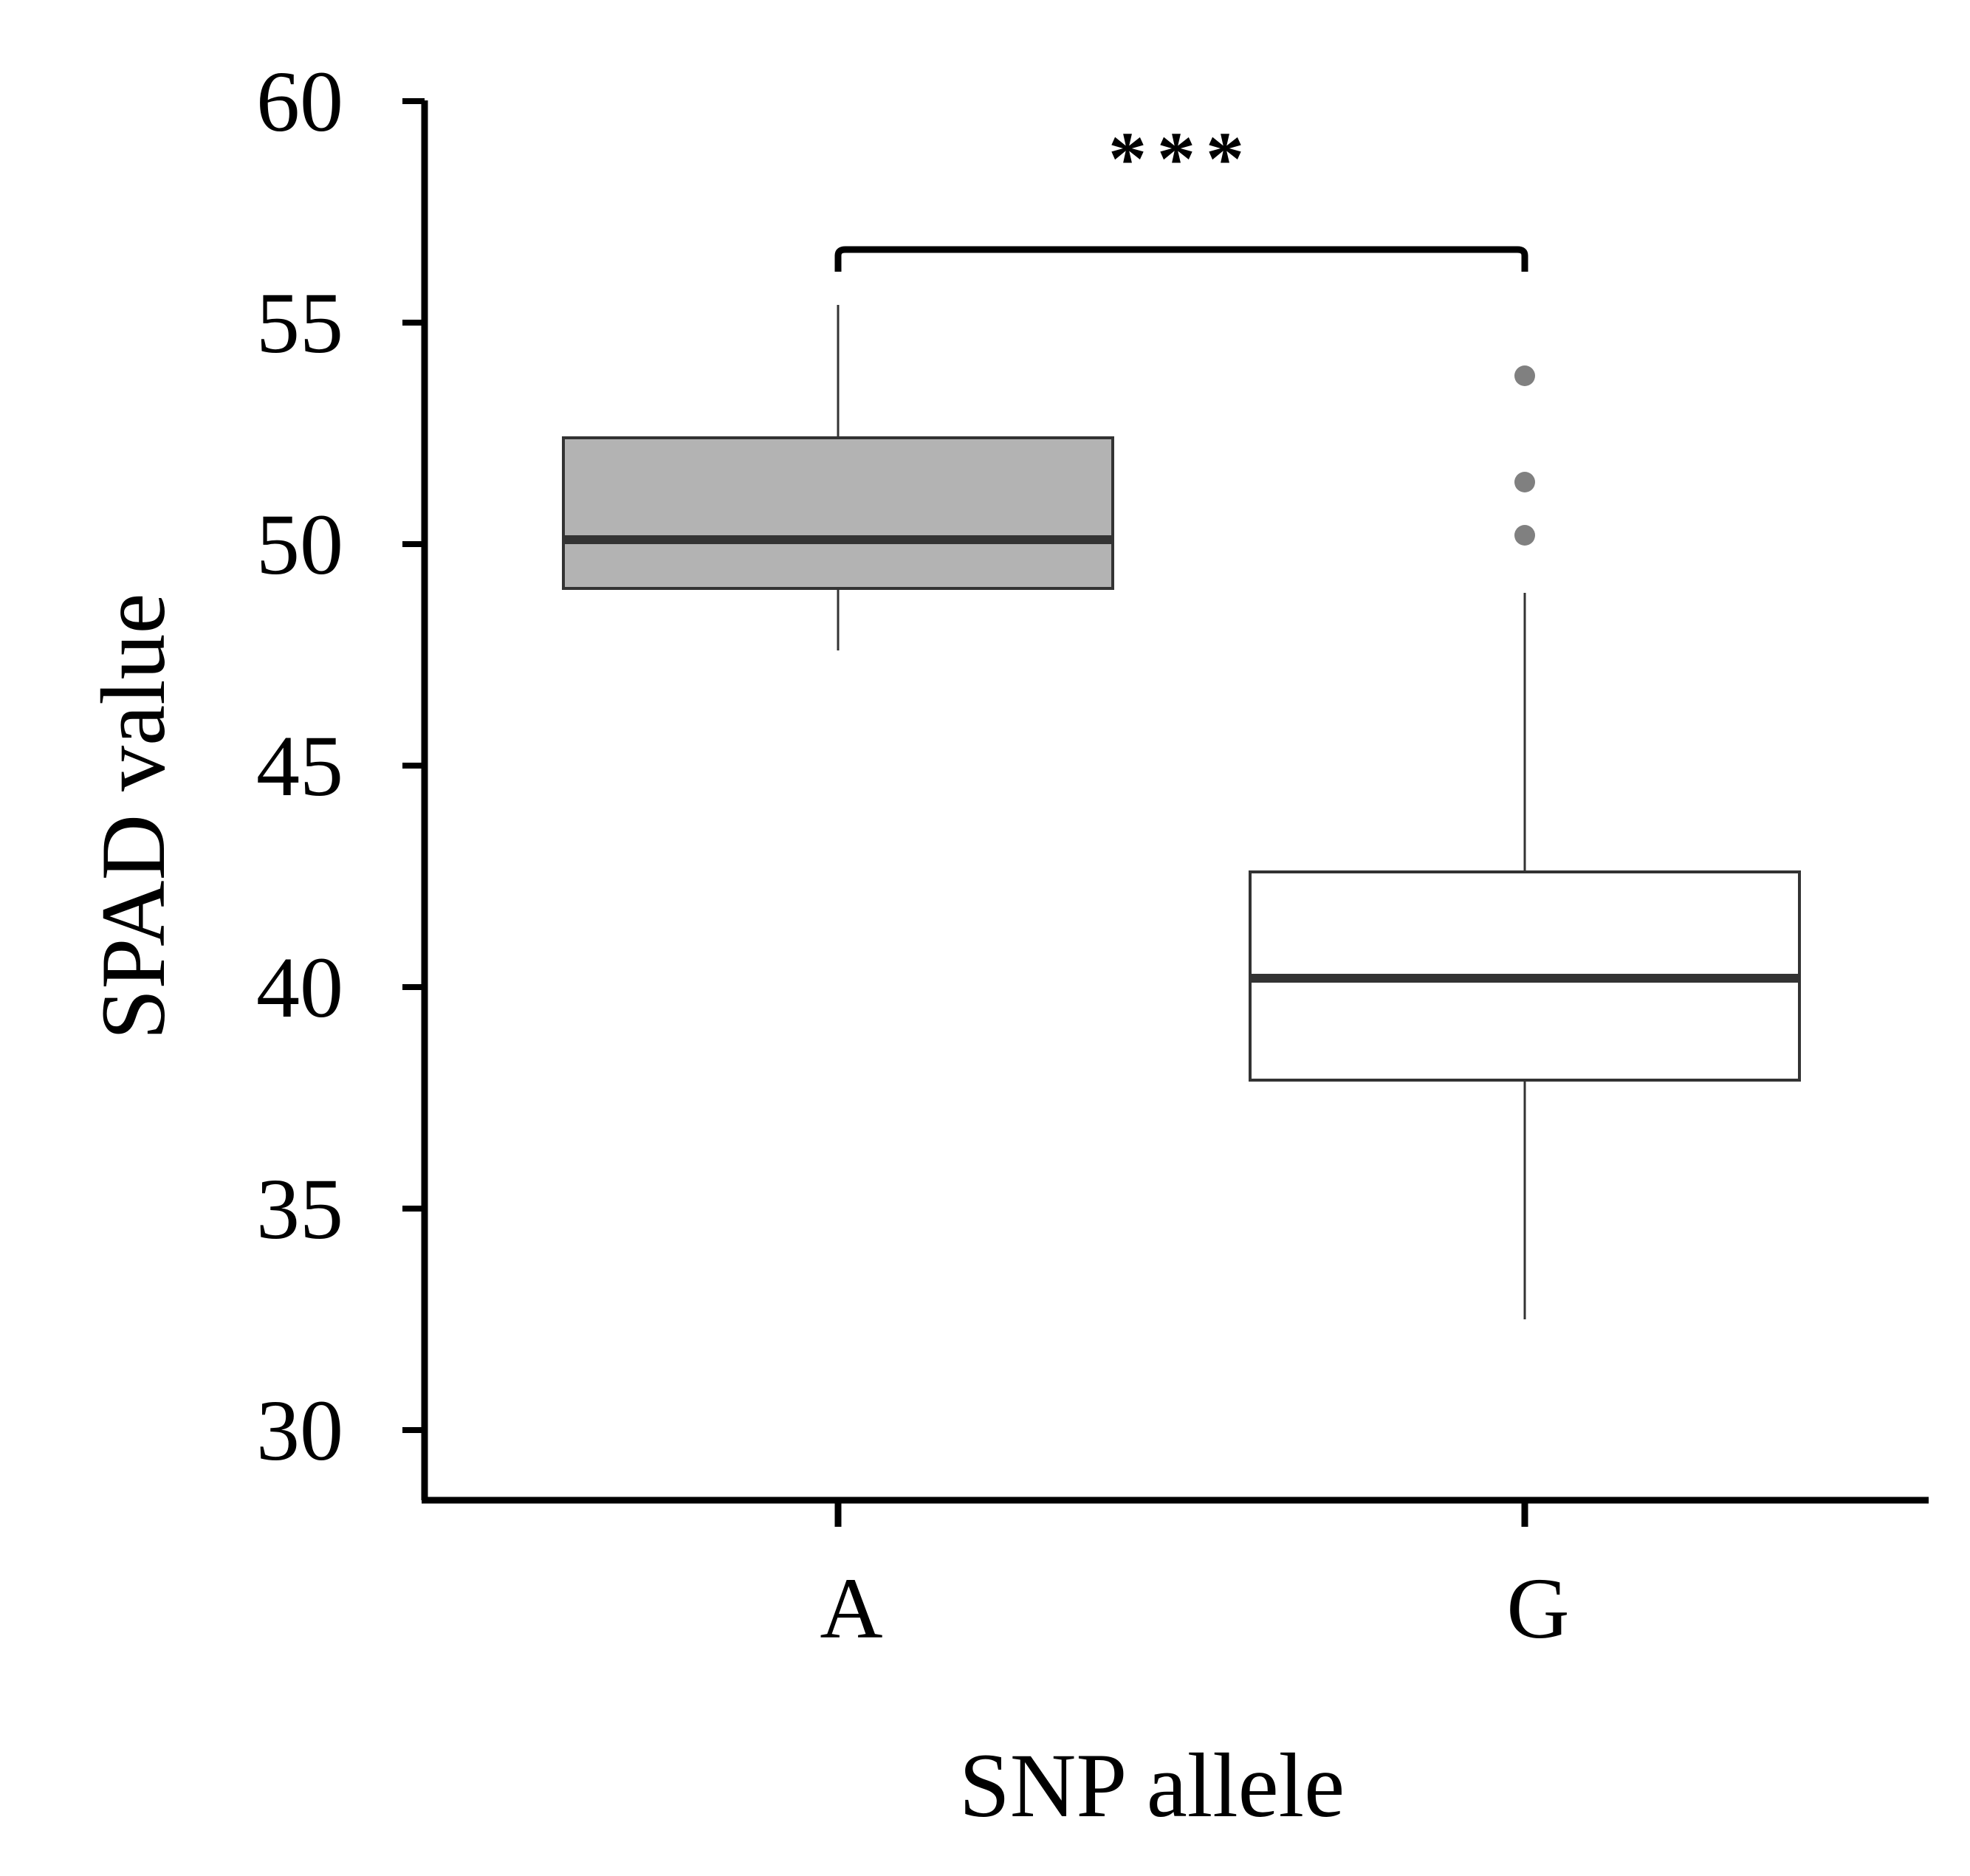 The image size is (1970, 1876). What do you see at coordinates (299, 987) in the screenshot?
I see `y-tick-label: 40` at bounding box center [299, 987].